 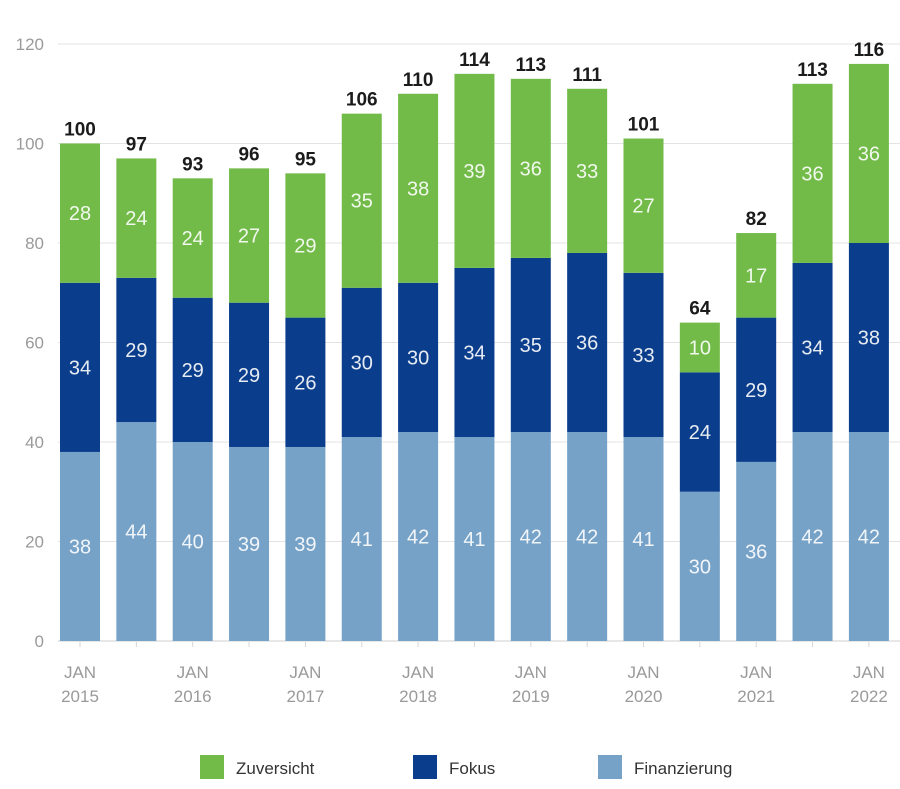 I want to click on total-label: 110, so click(x=418, y=80).